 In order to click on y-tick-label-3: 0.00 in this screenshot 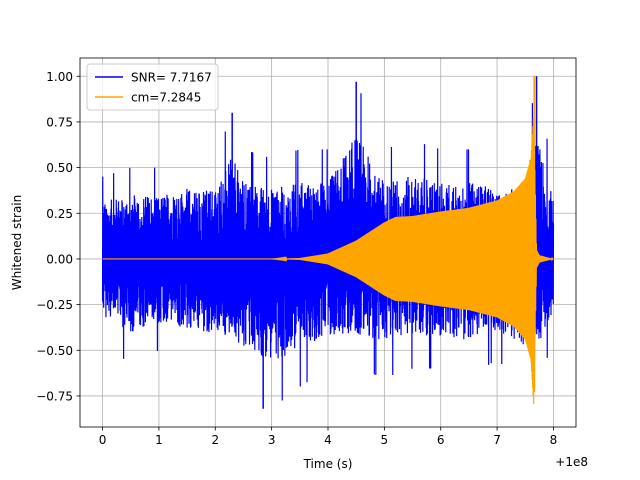, I will do `click(59, 259)`.